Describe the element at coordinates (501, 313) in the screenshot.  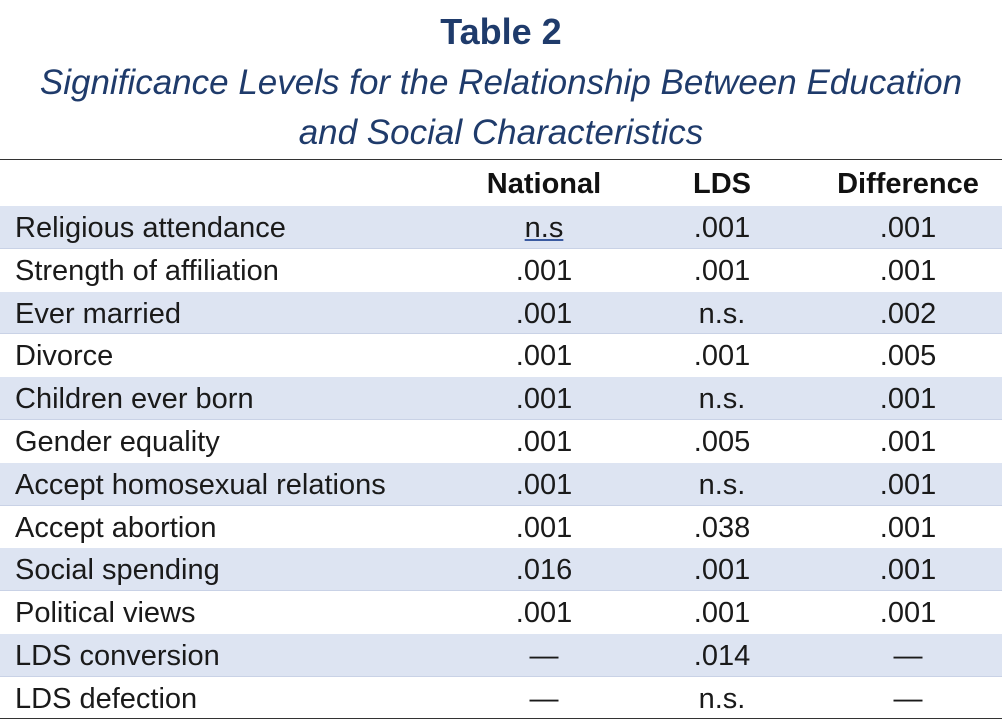
I see `table-row: Ever married .001 n.s. .002` at that location.